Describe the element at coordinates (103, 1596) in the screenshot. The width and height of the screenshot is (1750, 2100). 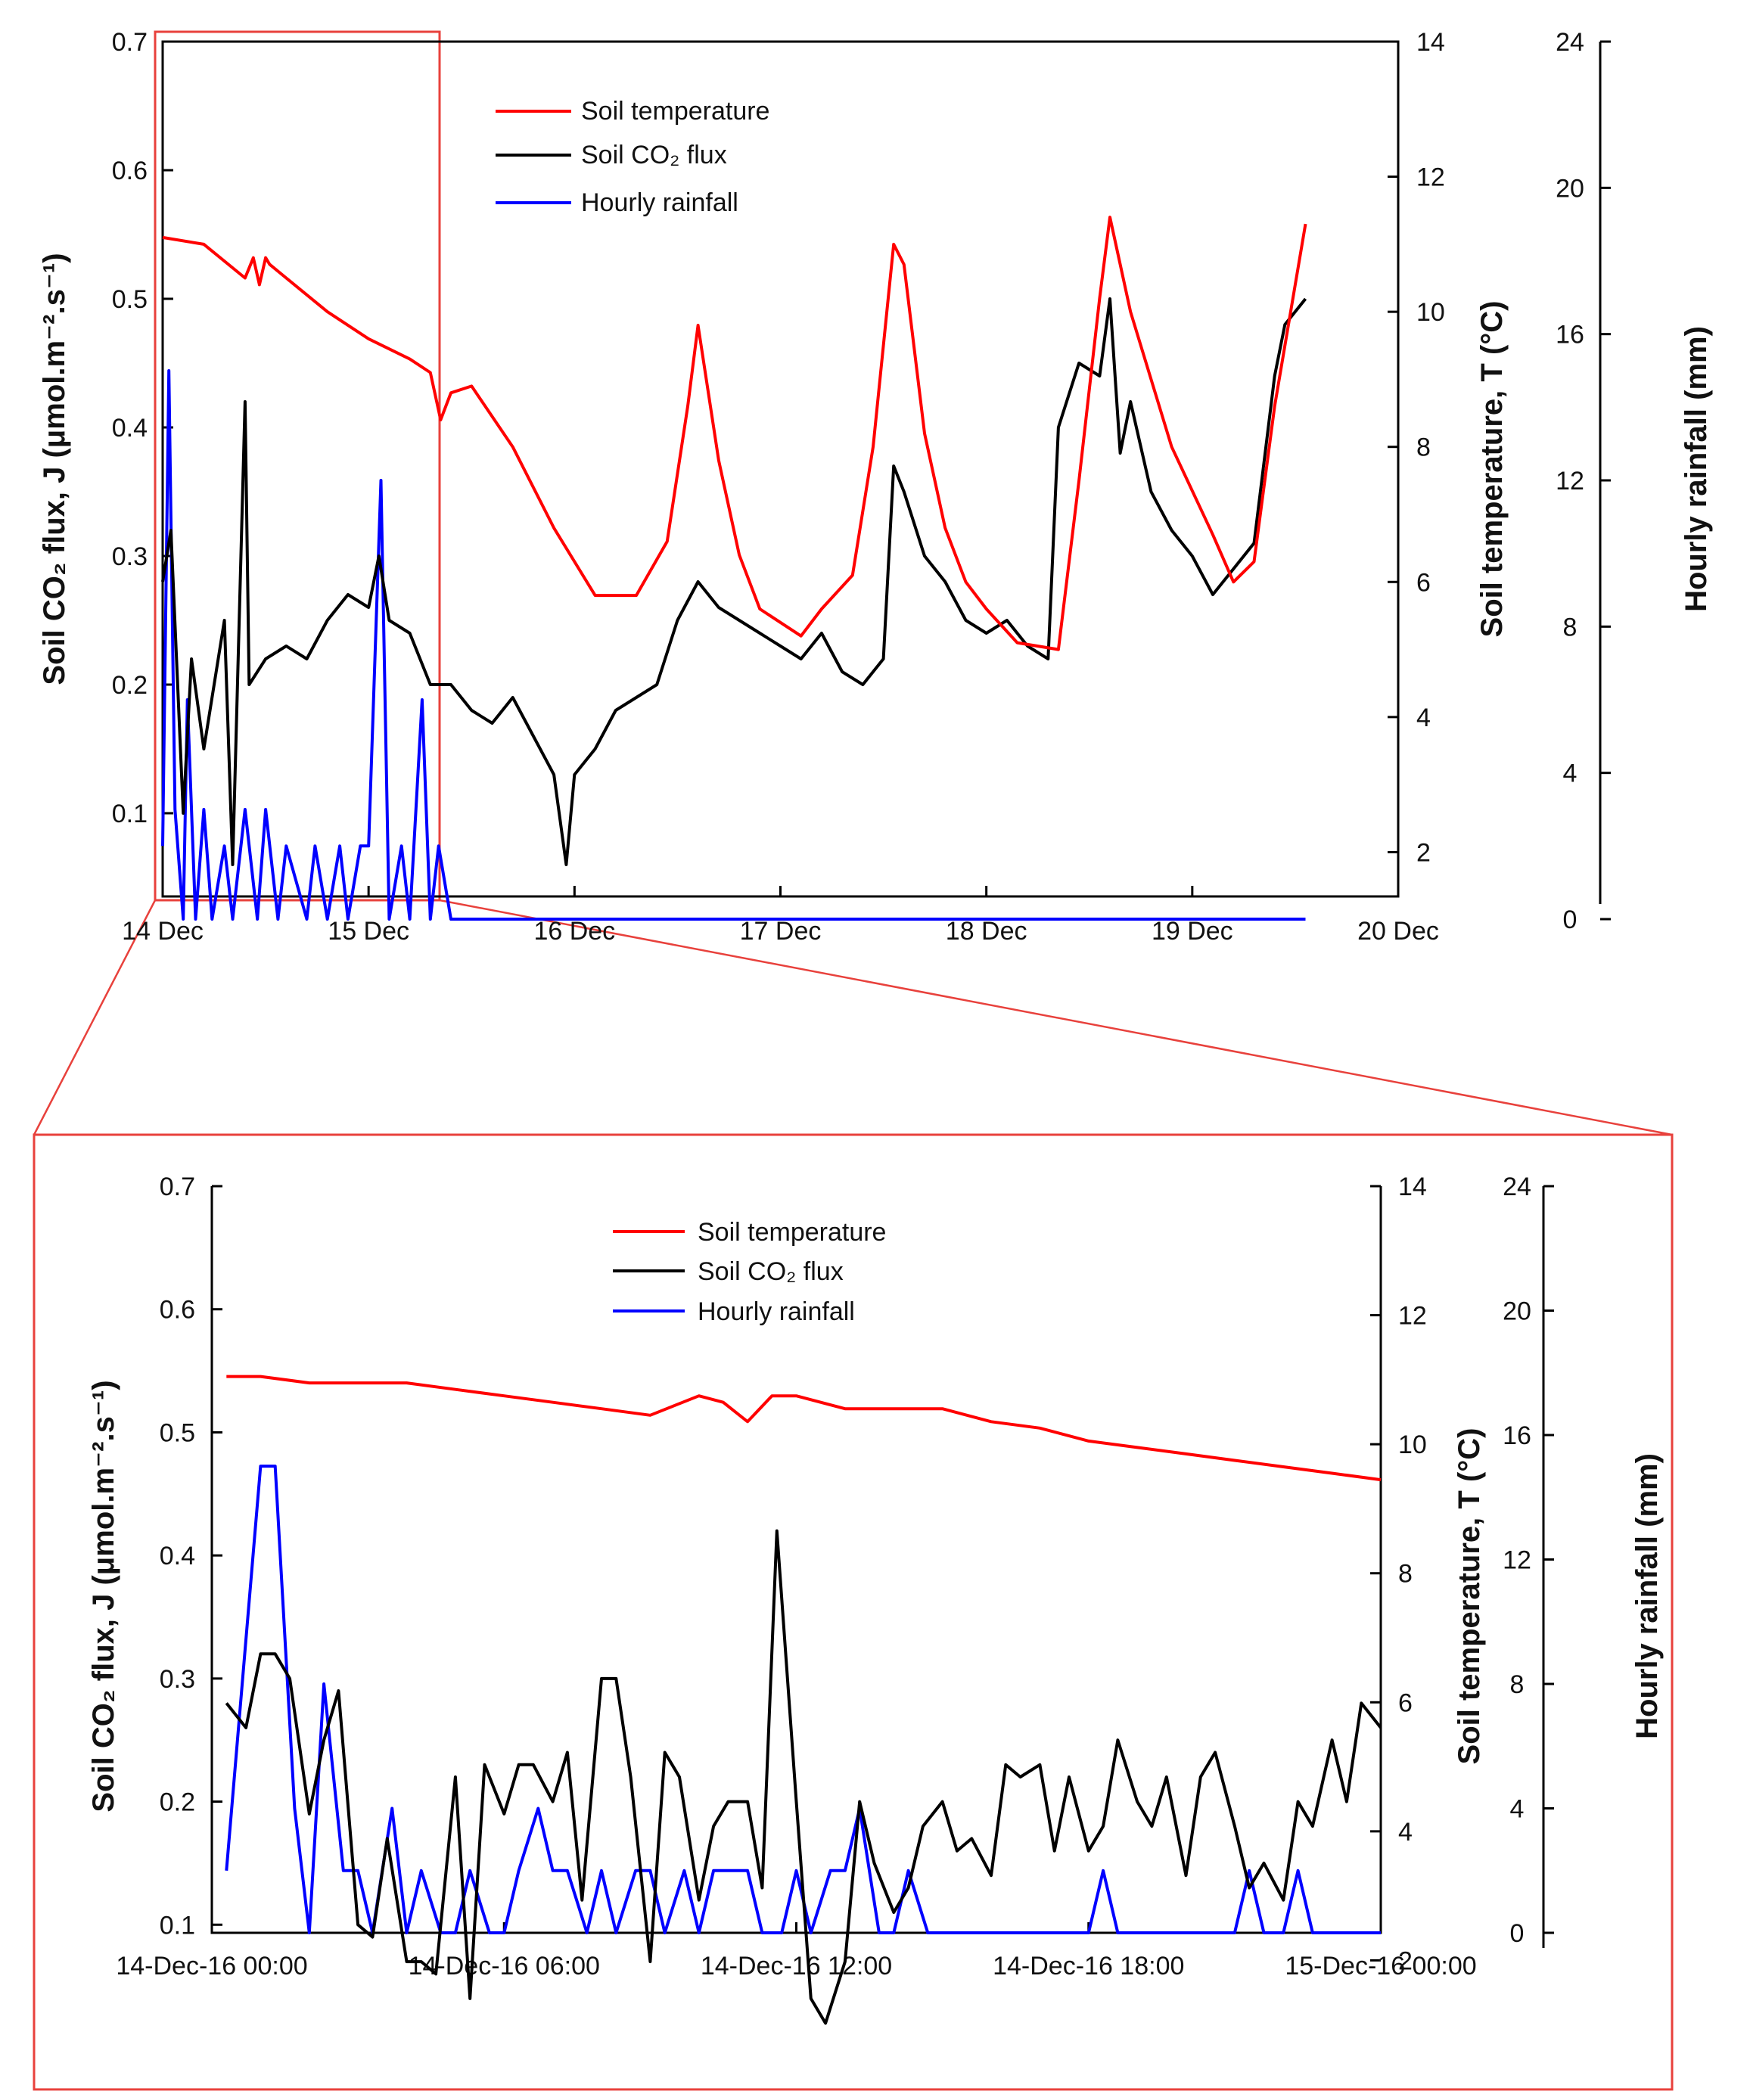
I see `zoom-flux-axis-title: Soil CO₂ flux, J (μmol.m⁻².s⁻¹)` at that location.